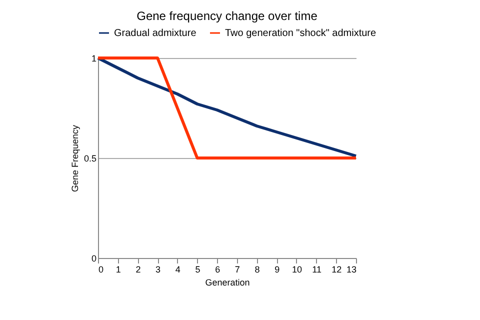 This screenshot has width=480, height=320. What do you see at coordinates (155, 33) in the screenshot?
I see `legend-label: Gradual admixture` at bounding box center [155, 33].